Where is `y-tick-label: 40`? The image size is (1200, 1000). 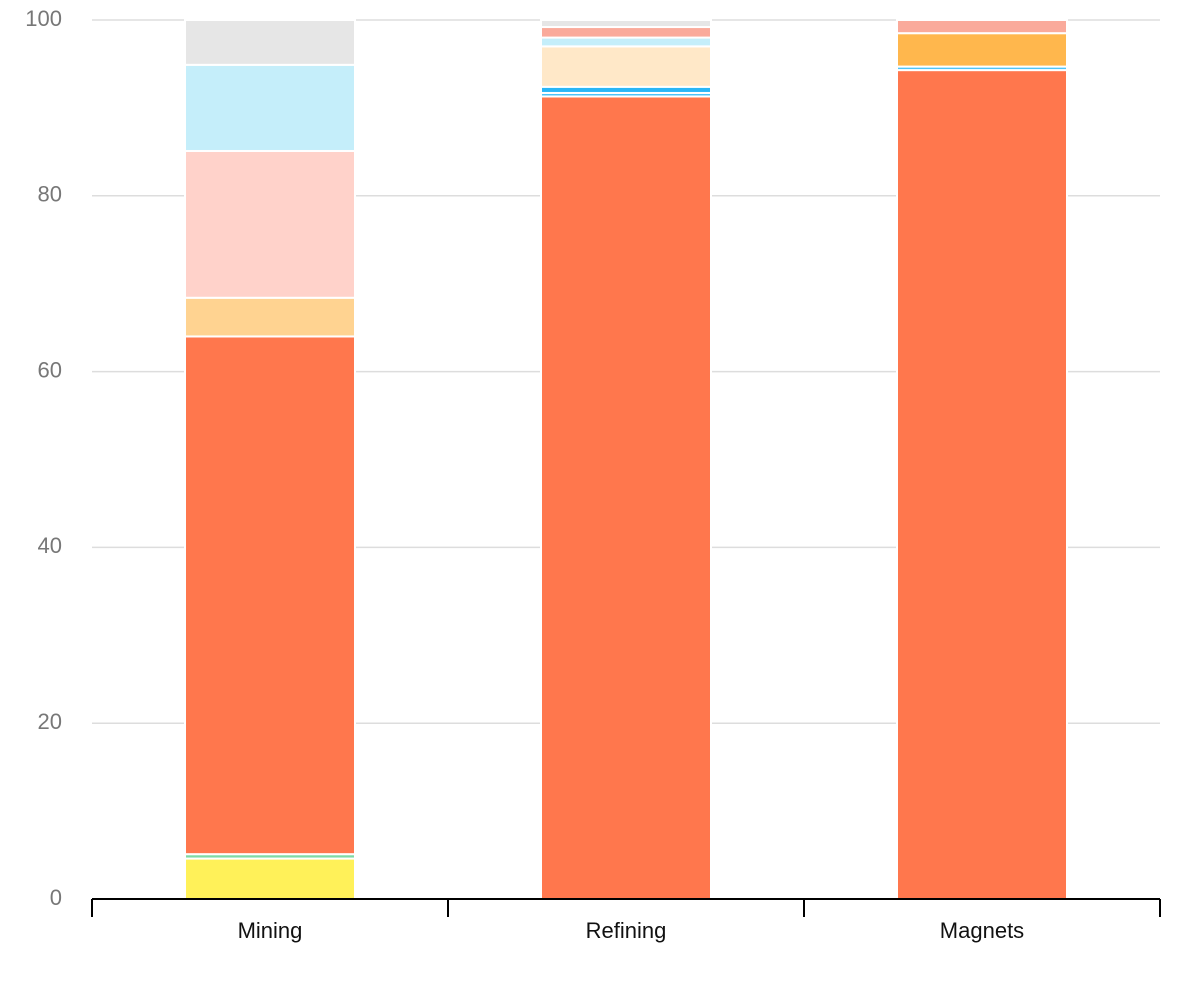 y-tick-label: 40 is located at coordinates (50, 545).